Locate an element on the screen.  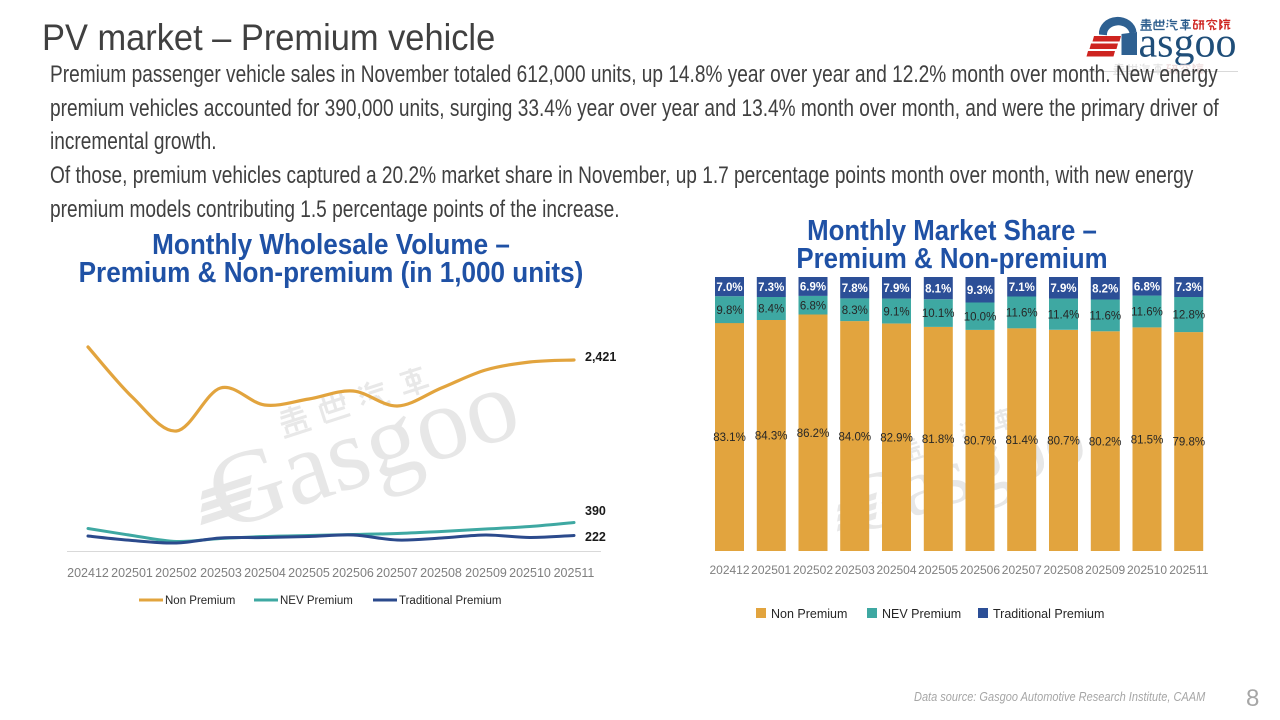
svg-text: 7.0% is located at coordinates (729, 288).